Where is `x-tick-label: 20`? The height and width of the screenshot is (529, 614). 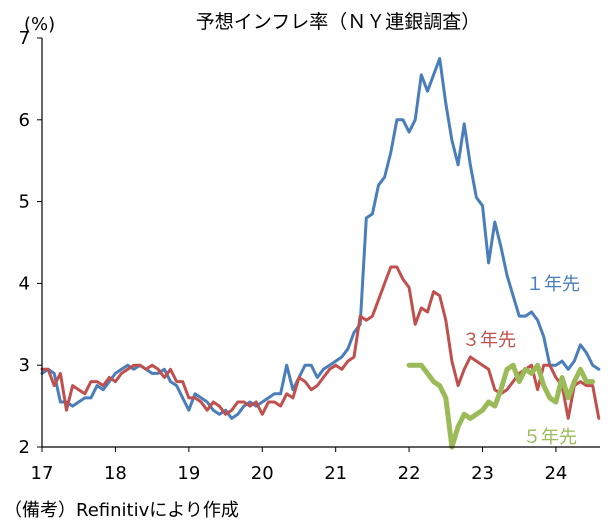
x-tick-label: 20 is located at coordinates (262, 473).